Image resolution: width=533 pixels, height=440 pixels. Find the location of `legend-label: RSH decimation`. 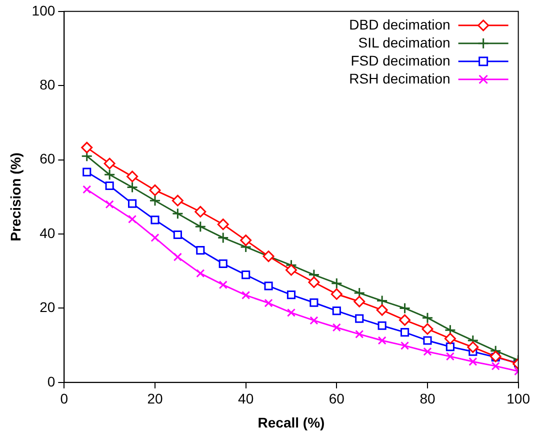

legend-label: RSH decimation is located at coordinates (399, 78).